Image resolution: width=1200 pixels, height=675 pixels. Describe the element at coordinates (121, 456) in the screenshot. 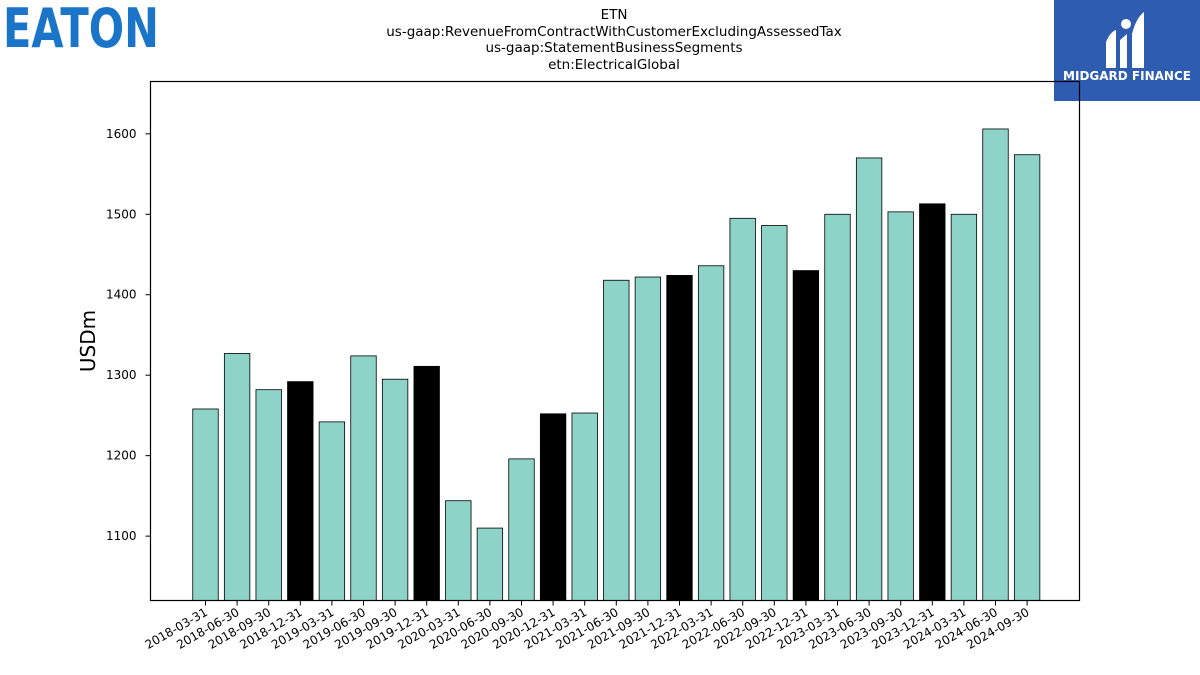

I see `y-tick-label: 1200` at that location.